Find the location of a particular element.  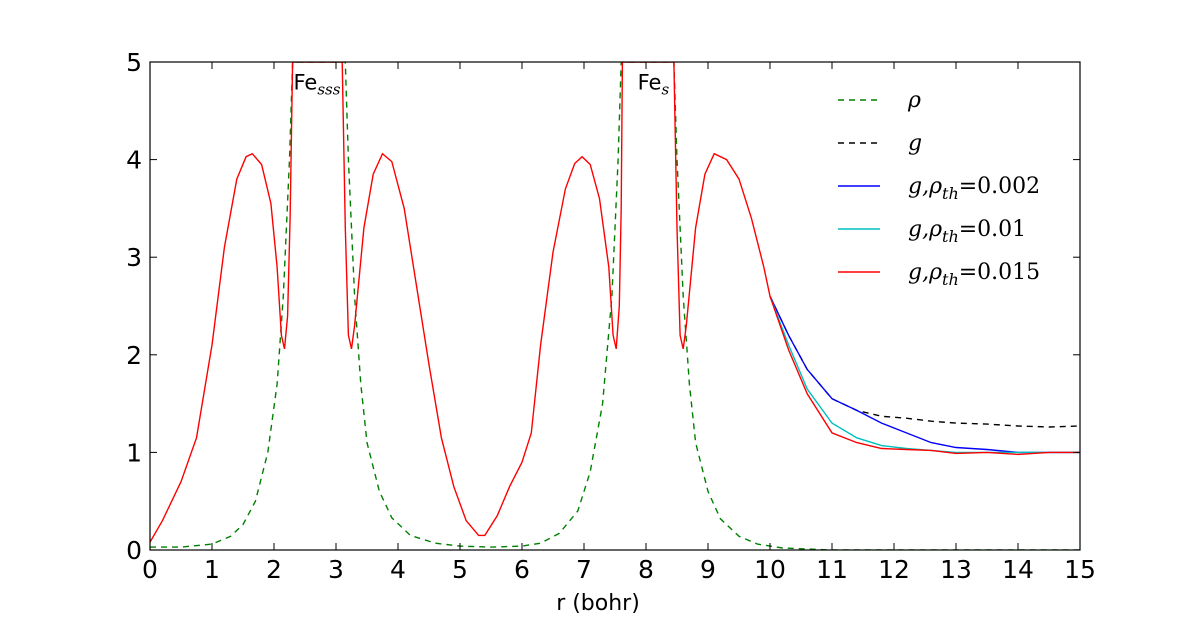

x-tick-label: 1 is located at coordinates (212, 569).